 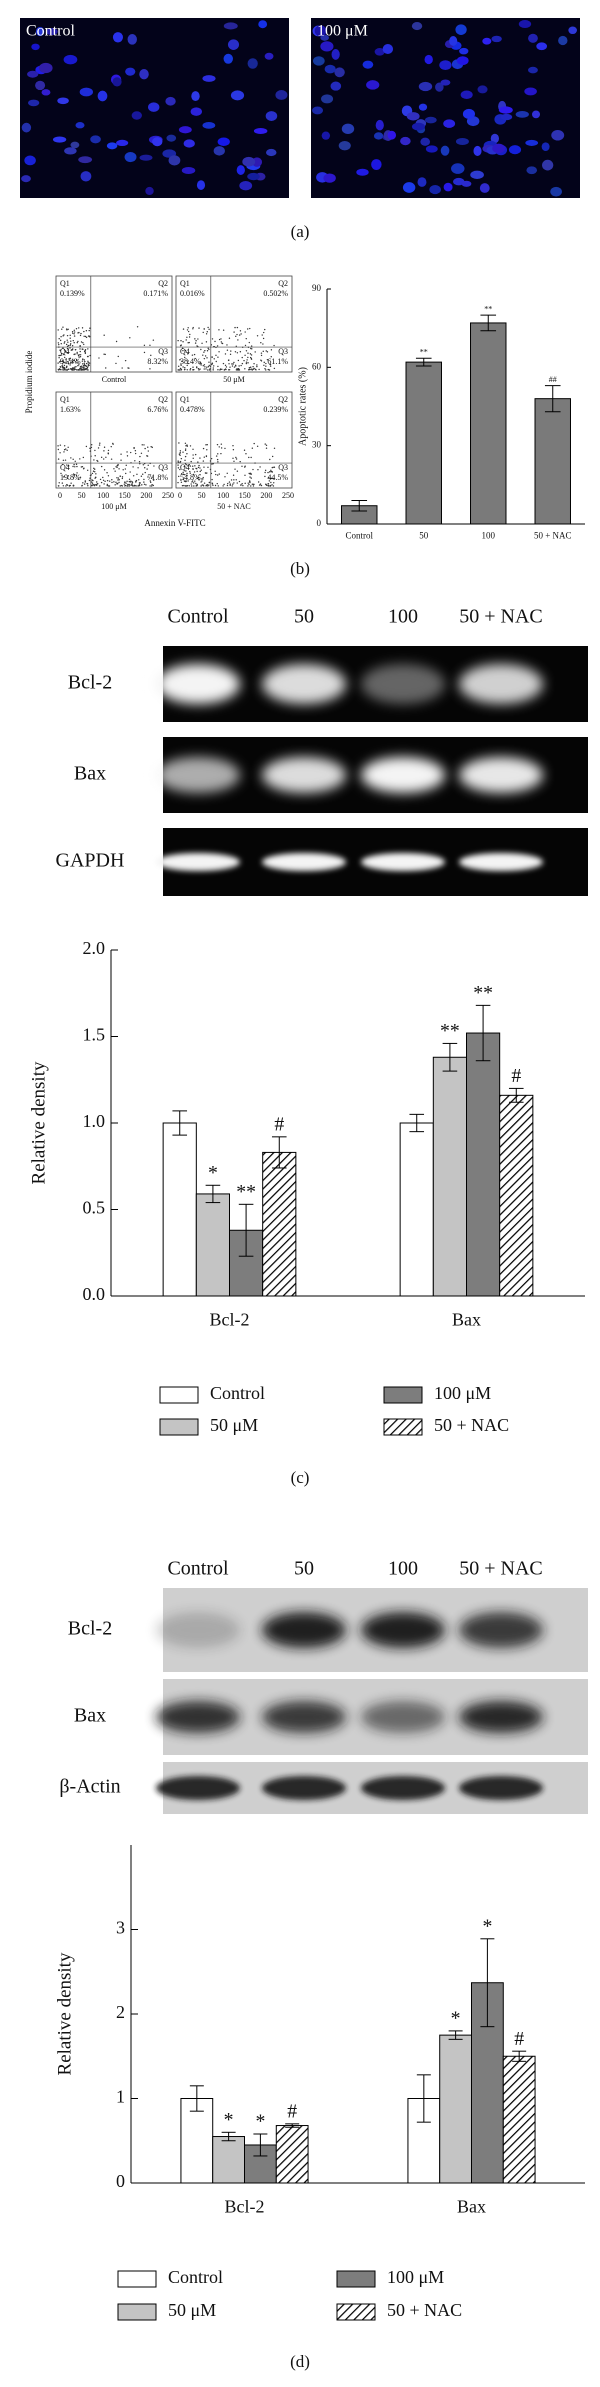 What do you see at coordinates (82, 495) in the screenshot?
I see `x-tick-label: 50` at bounding box center [82, 495].